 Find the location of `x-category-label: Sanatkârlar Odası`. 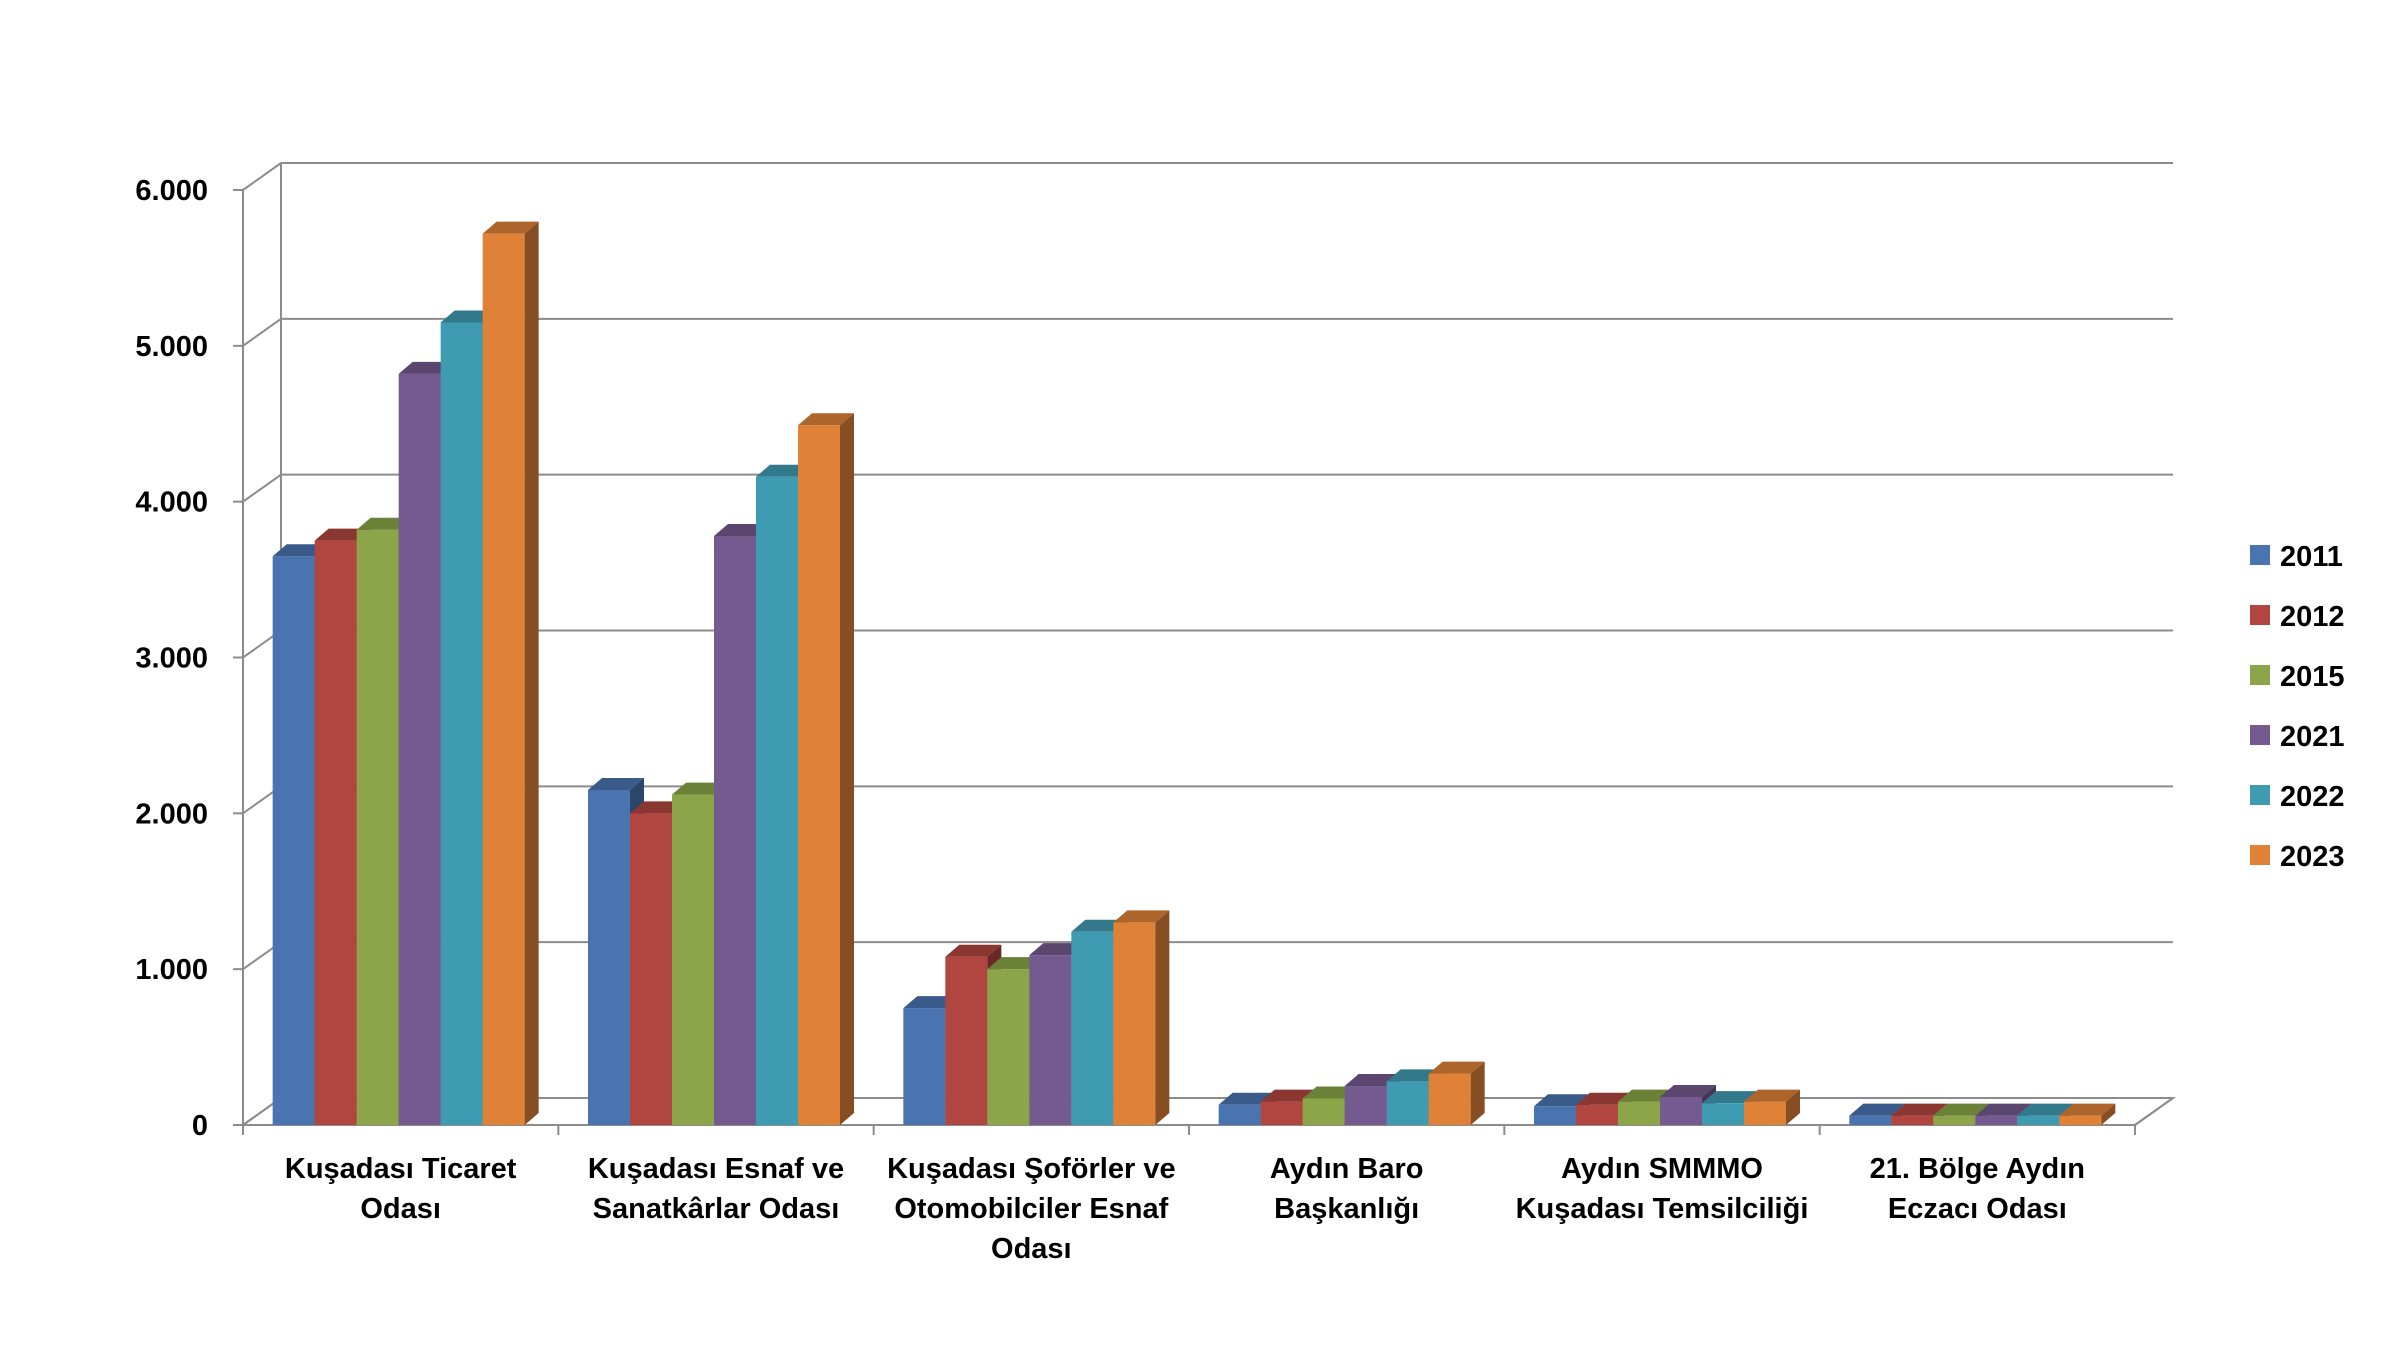

x-category-label: Sanatkârlar Odası is located at coordinates (716, 1209).